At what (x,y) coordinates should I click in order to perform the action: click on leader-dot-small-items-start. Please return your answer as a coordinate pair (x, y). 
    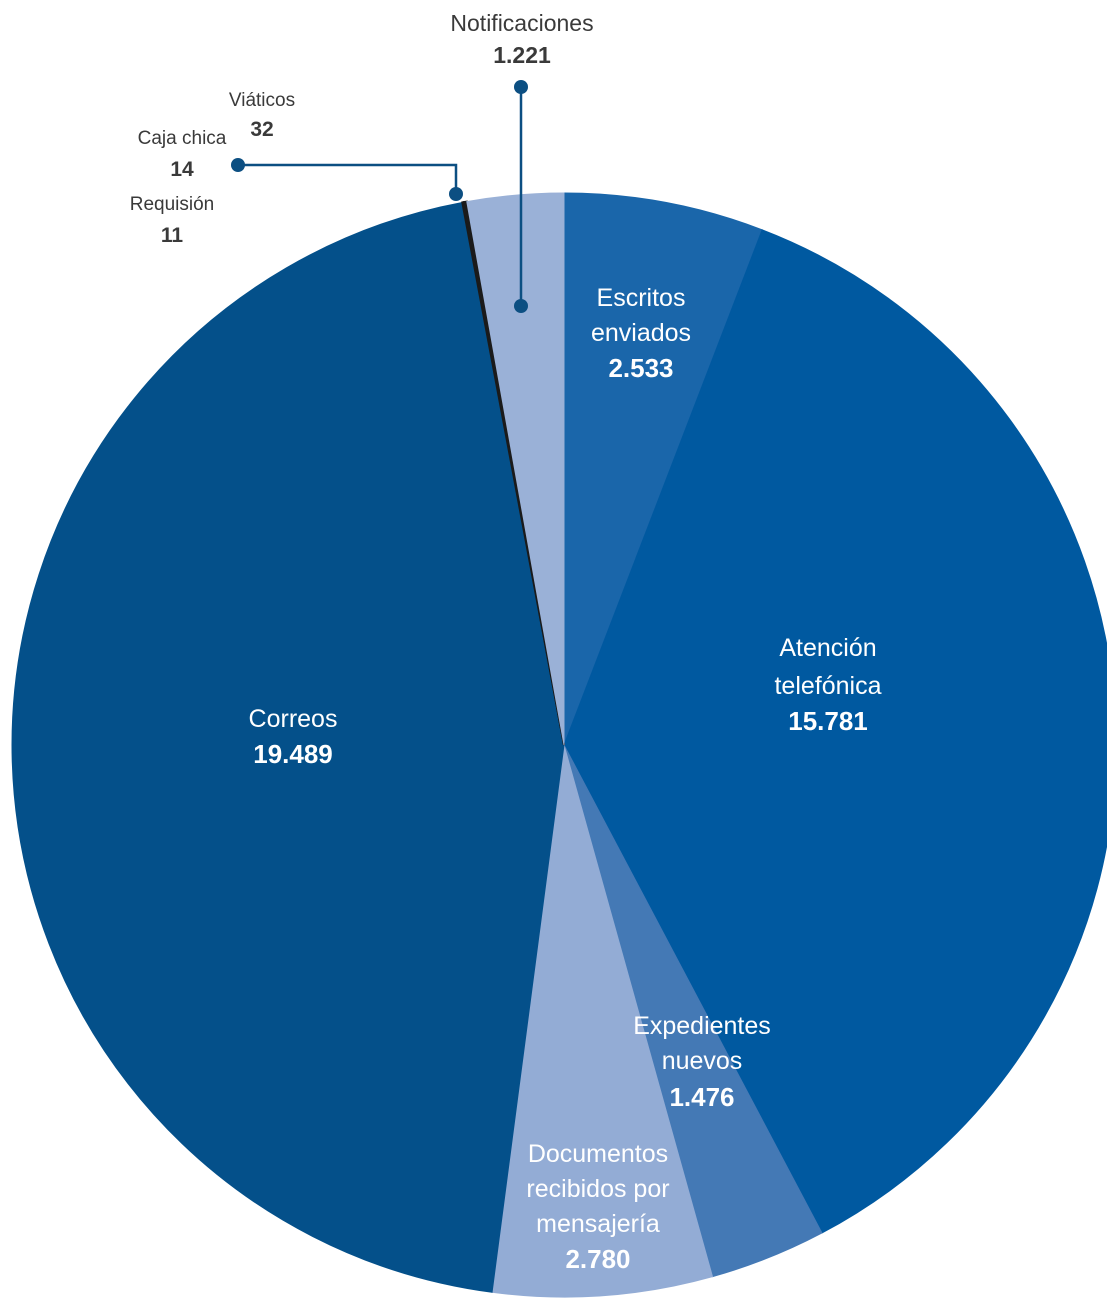
    Looking at the image, I should click on (238, 165).